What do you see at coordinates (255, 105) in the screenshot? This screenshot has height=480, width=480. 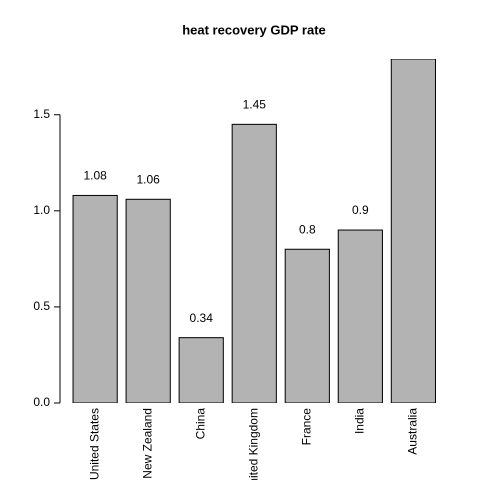 I see `value-label: 1.45` at bounding box center [255, 105].